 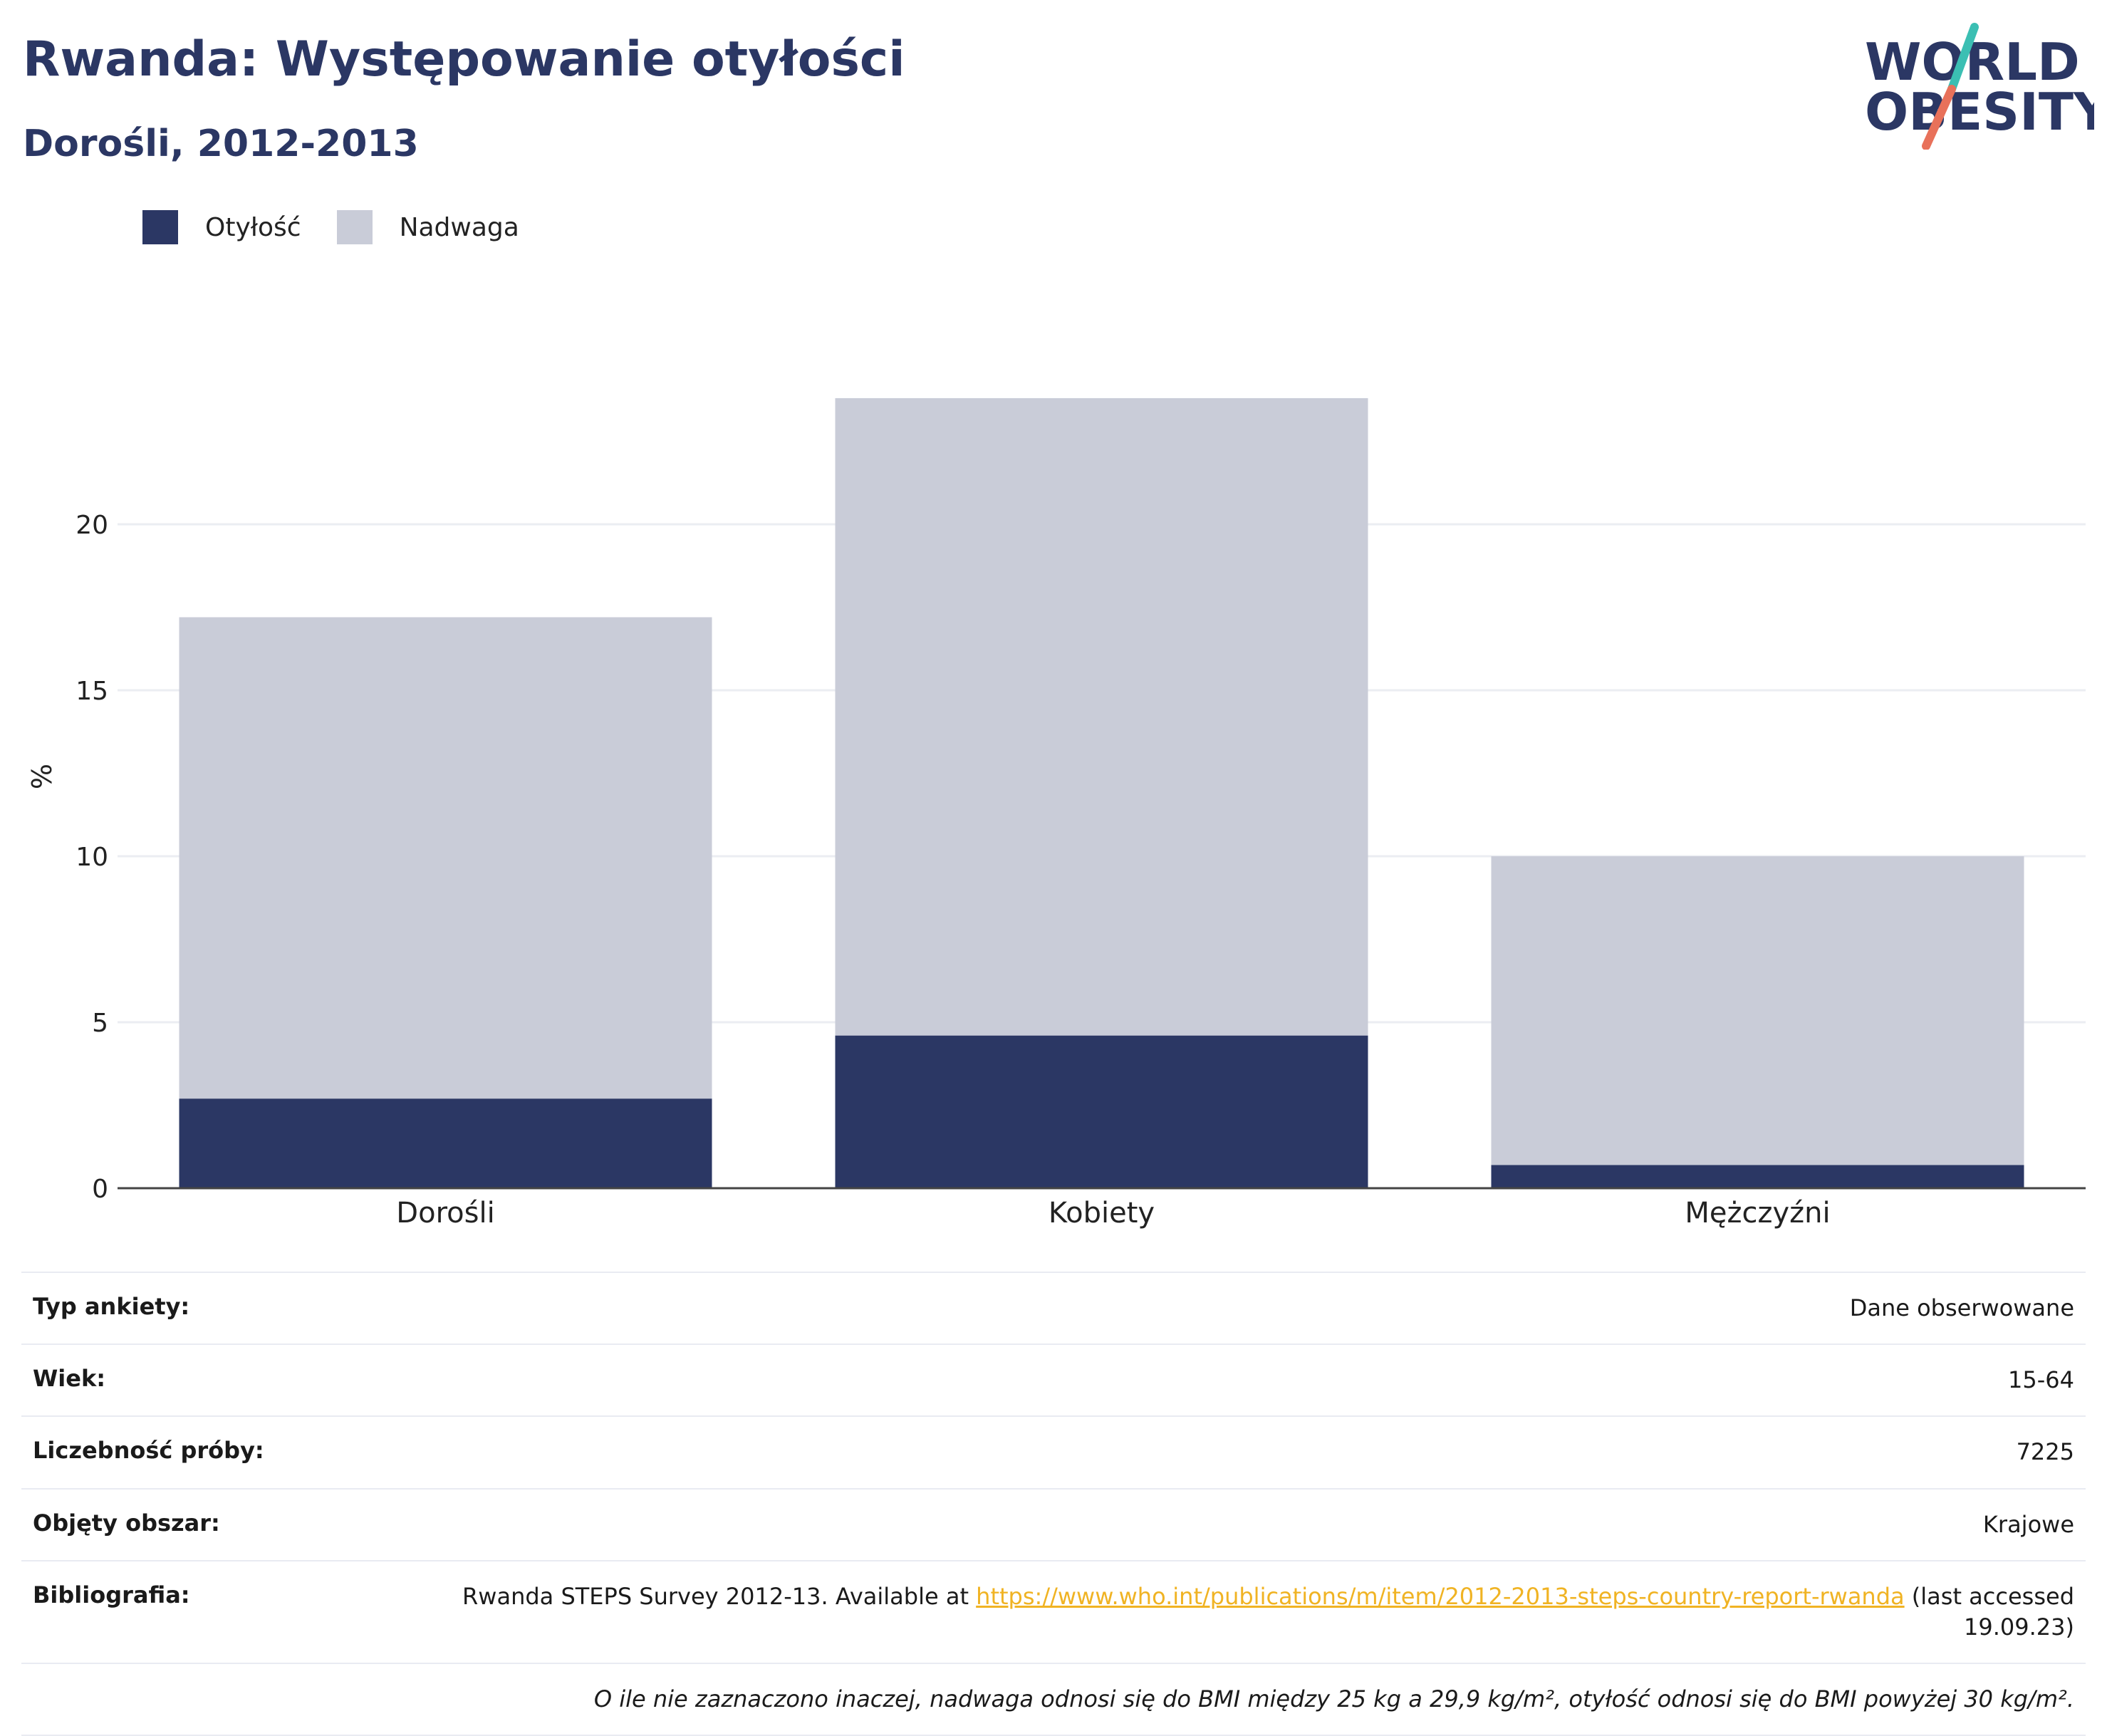 What do you see at coordinates (126, 1523) in the screenshot?
I see `info-label: Objęty obszar:` at bounding box center [126, 1523].